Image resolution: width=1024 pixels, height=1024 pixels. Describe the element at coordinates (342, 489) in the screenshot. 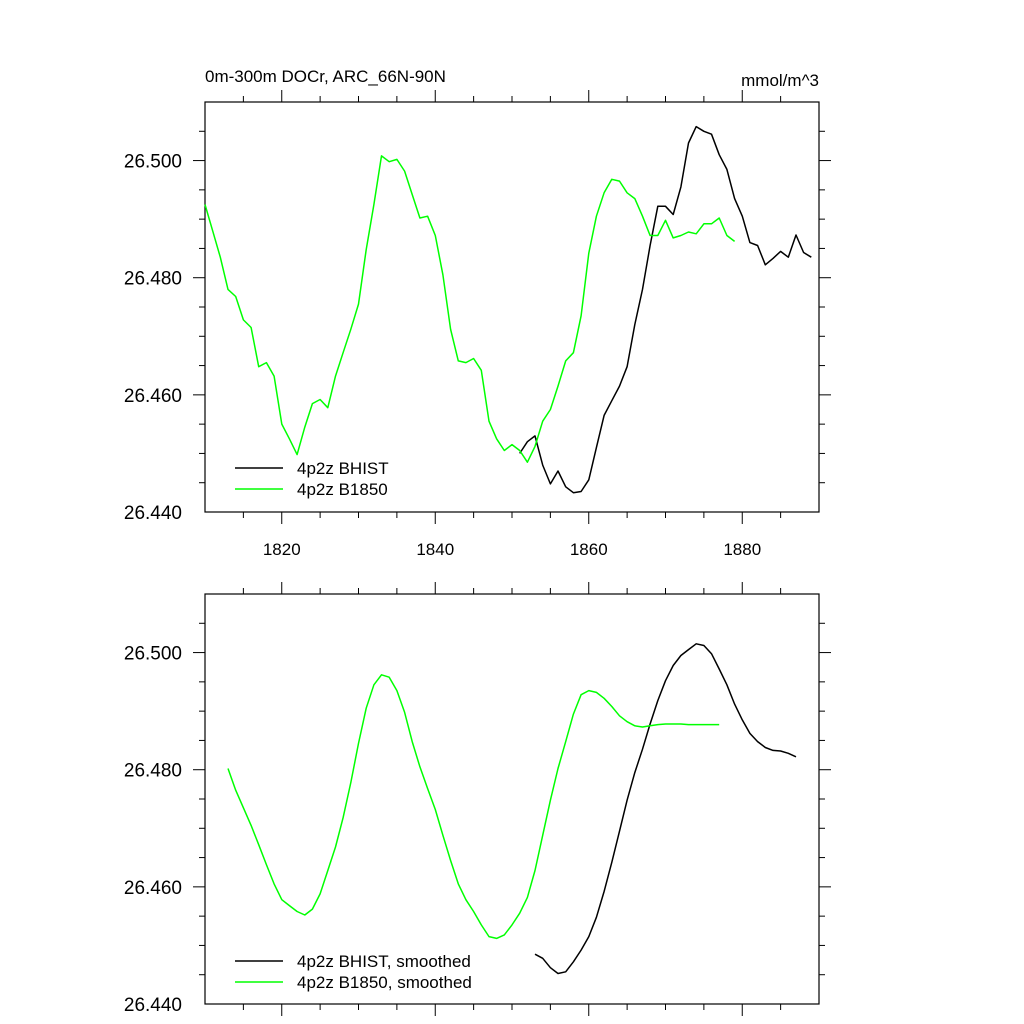

I see `legend-label: 4p2z B1850` at that location.